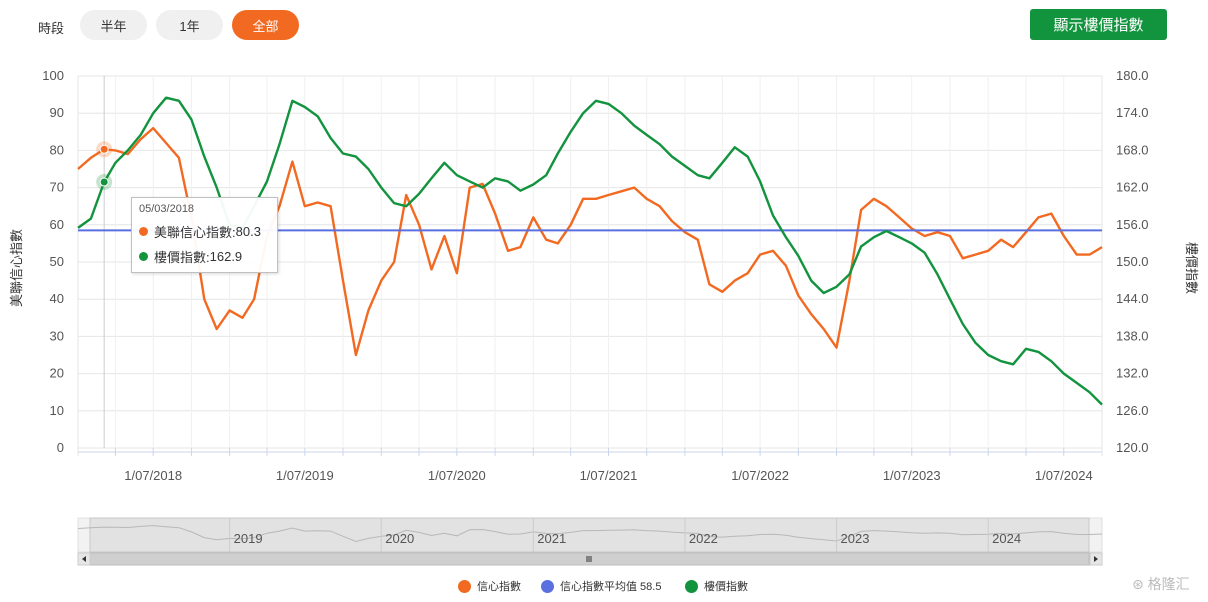  I want to click on legend-item-property: 樓價指數, so click(716, 586).